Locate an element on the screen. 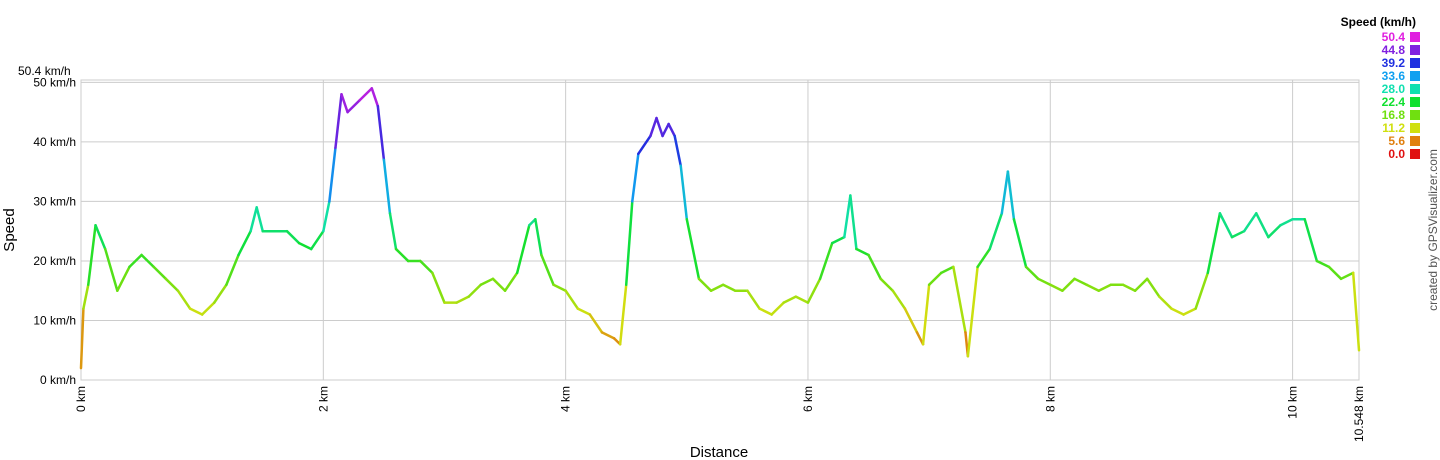 Image resolution: width=1440 pixels, height=460 pixels. y-max-label: 50.4 km/h is located at coordinates (44, 71).